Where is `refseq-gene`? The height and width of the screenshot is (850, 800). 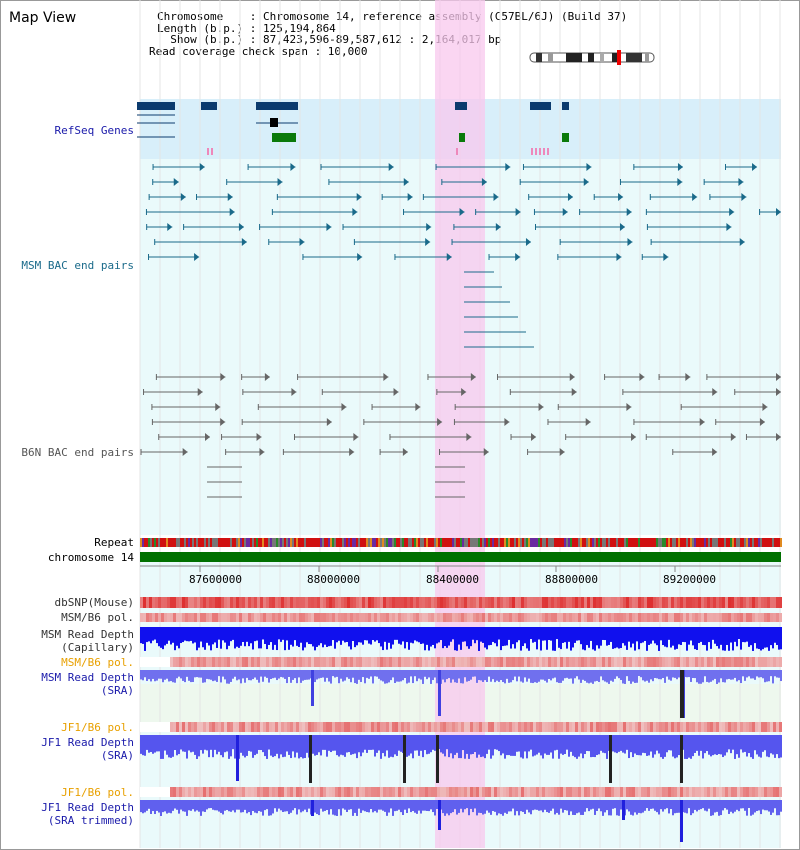 refseq-gene is located at coordinates (209, 106).